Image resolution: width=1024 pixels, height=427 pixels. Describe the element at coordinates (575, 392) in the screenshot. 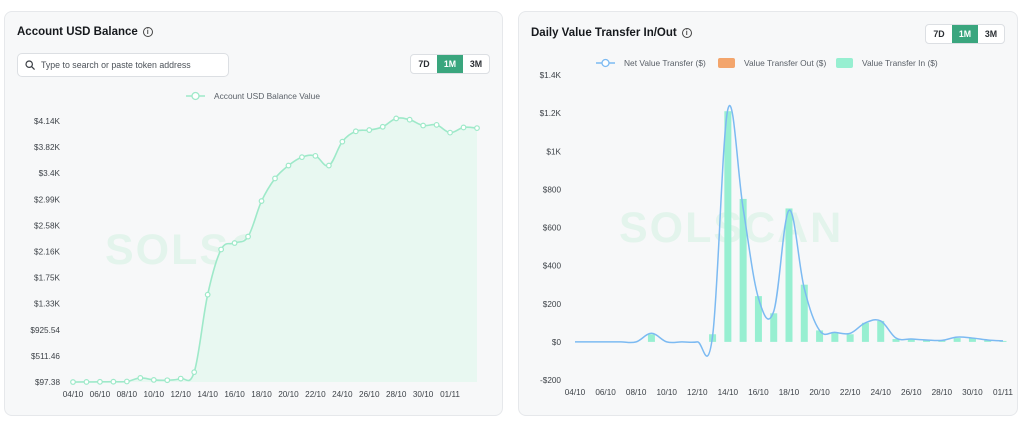

I see `x-axis-tick-label: 04/10` at that location.